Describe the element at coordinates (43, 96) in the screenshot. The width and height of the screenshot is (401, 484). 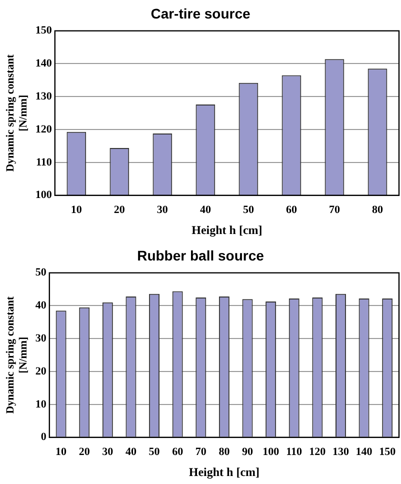
I see `y-tick-label: 130` at that location.